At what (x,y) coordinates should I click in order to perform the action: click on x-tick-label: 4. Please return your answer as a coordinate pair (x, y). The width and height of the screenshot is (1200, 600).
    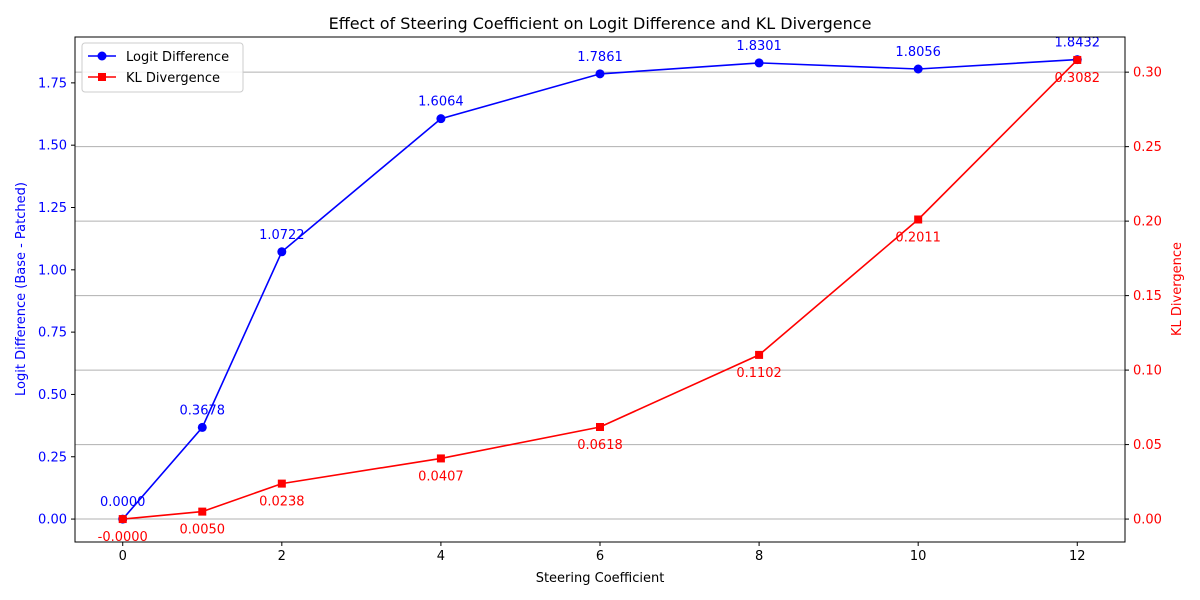
    Looking at the image, I should click on (441, 556).